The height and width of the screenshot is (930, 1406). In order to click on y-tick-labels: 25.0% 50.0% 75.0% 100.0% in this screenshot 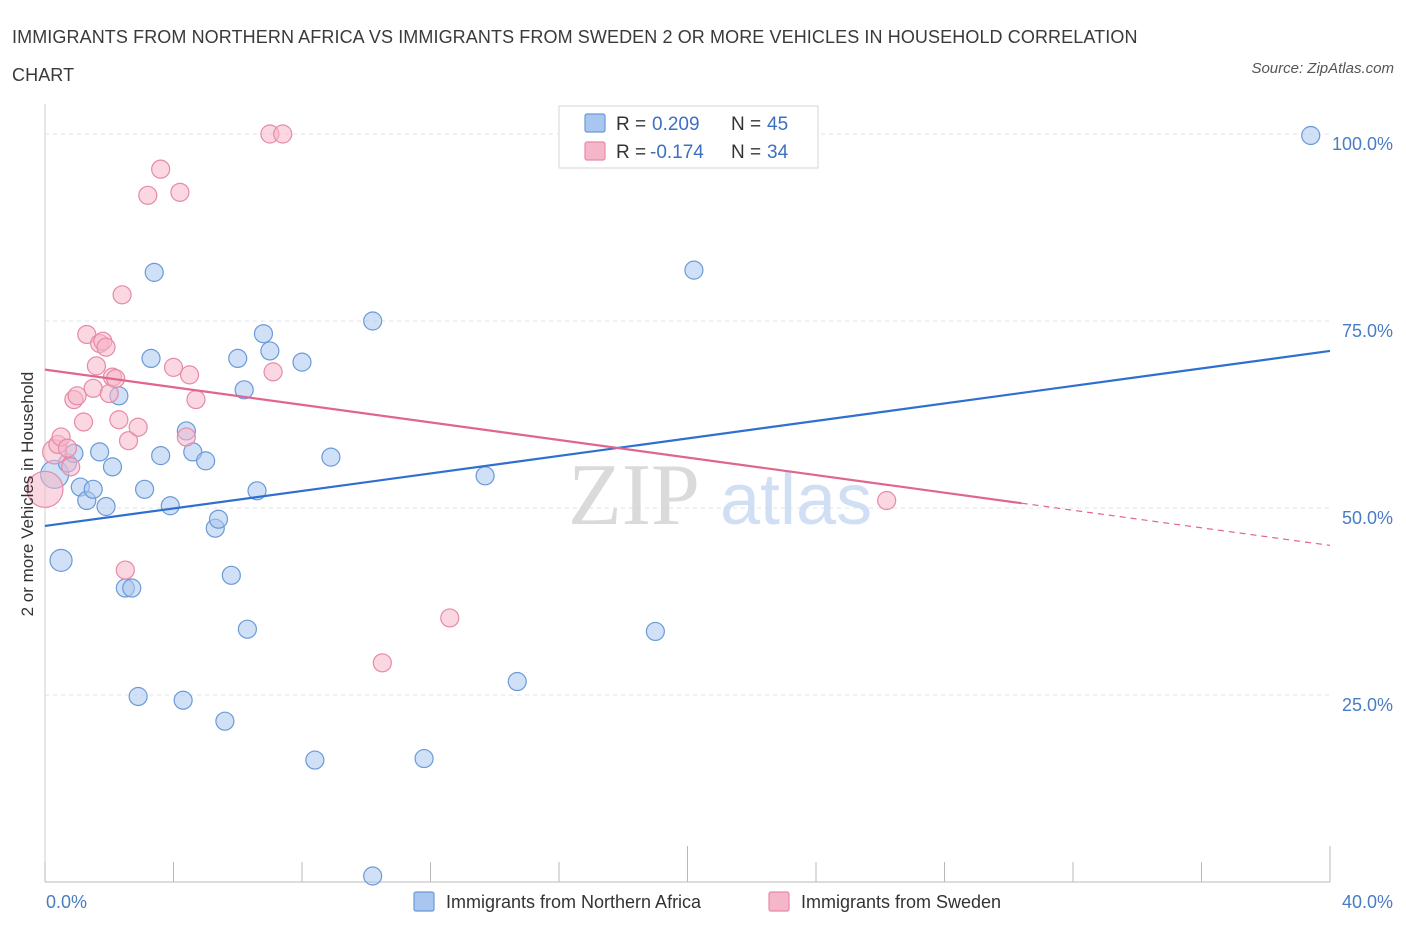, I will do `click(1362, 424)`.